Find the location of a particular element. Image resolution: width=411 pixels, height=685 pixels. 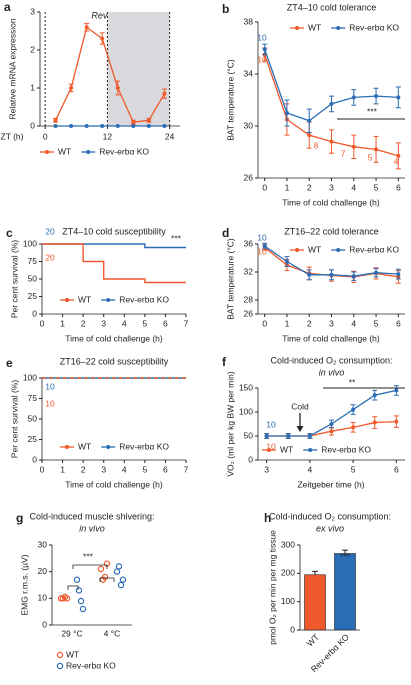

y-axis-label: pmol O₂ per min per mg tissue is located at coordinates (272, 587).